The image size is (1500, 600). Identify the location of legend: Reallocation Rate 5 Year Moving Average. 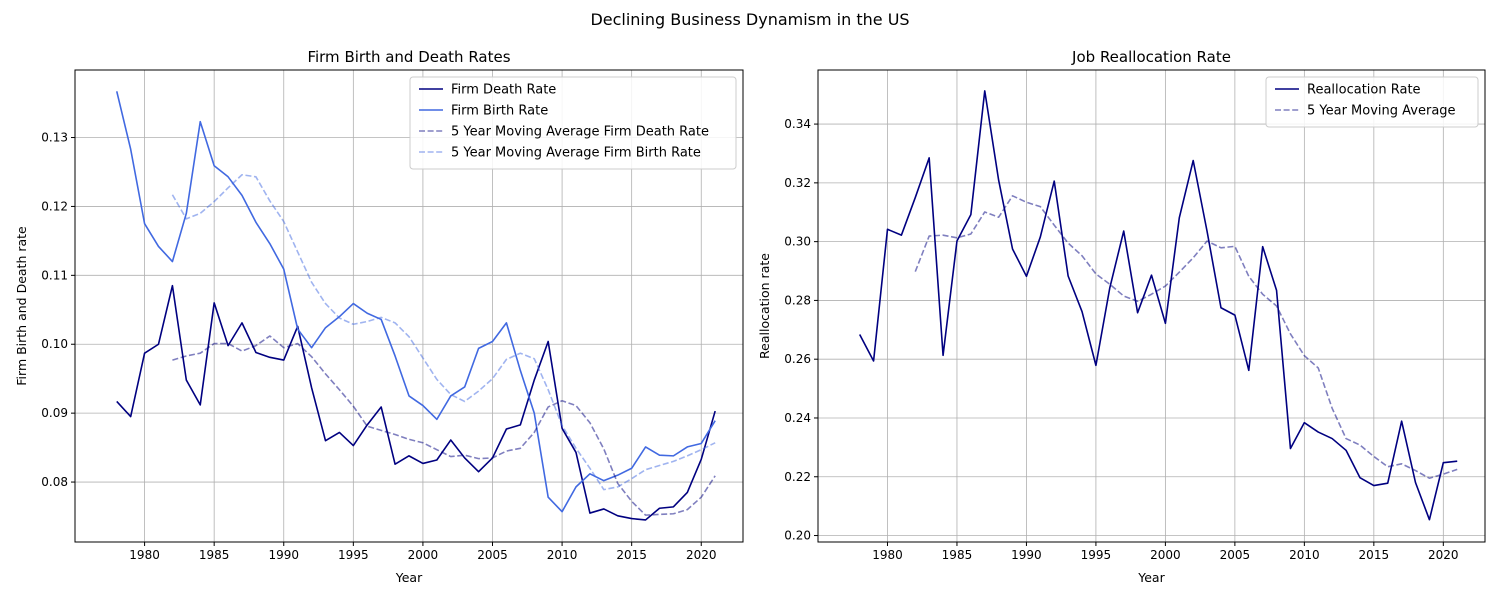
(1372, 102).